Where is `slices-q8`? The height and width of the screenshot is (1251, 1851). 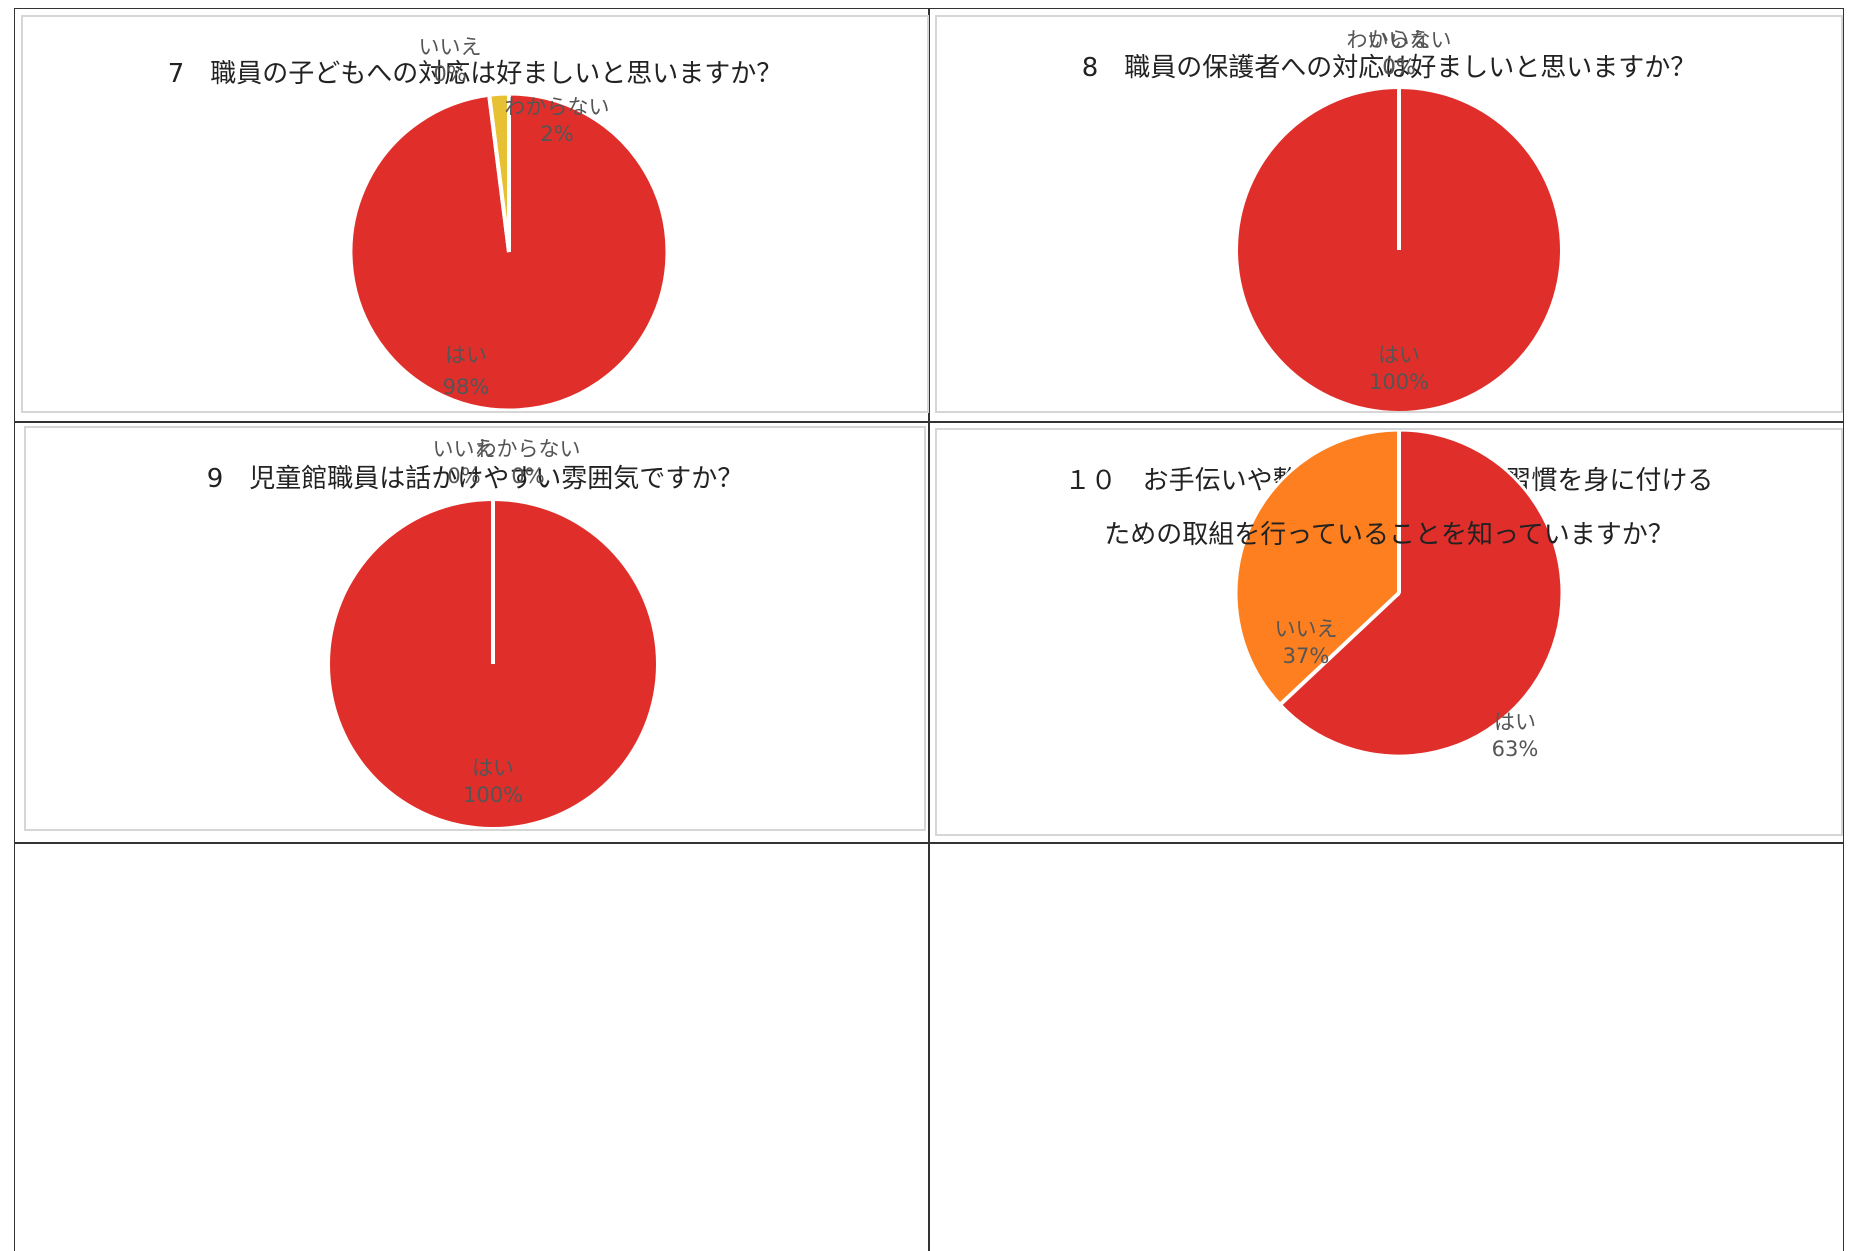 slices-q8 is located at coordinates (1399, 250).